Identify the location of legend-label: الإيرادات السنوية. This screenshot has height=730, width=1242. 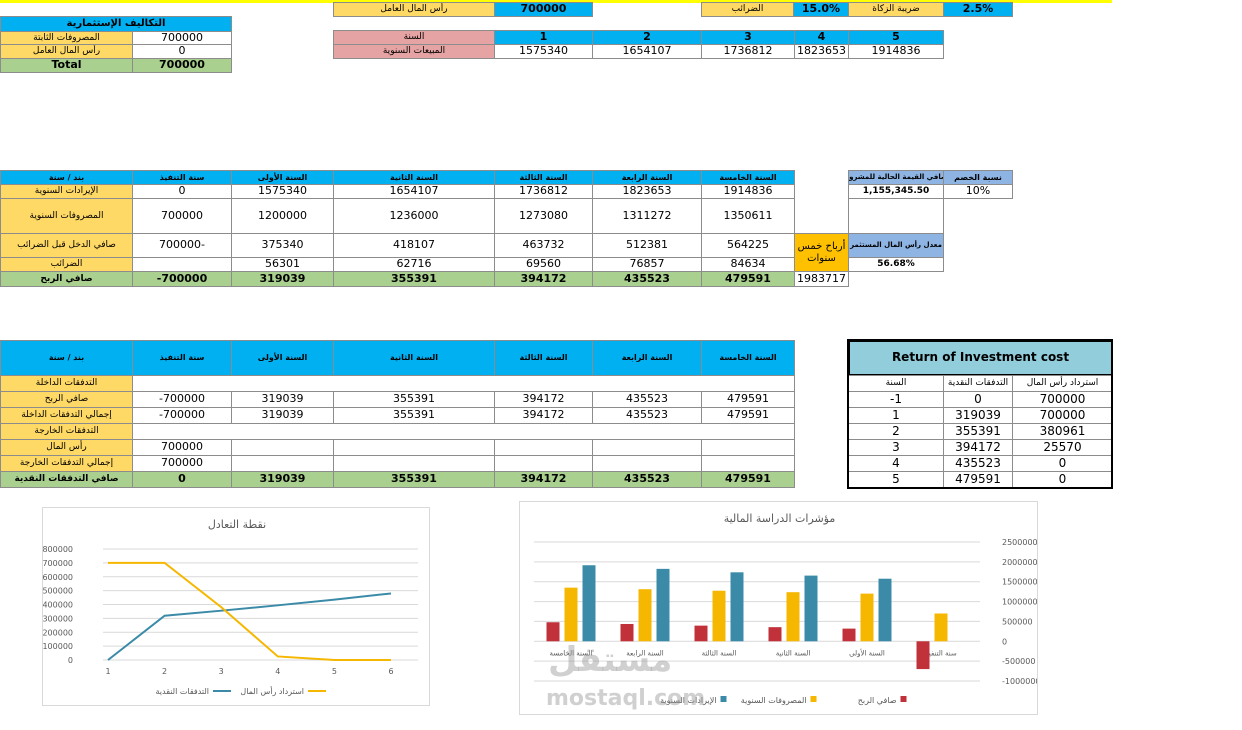
(688, 701).